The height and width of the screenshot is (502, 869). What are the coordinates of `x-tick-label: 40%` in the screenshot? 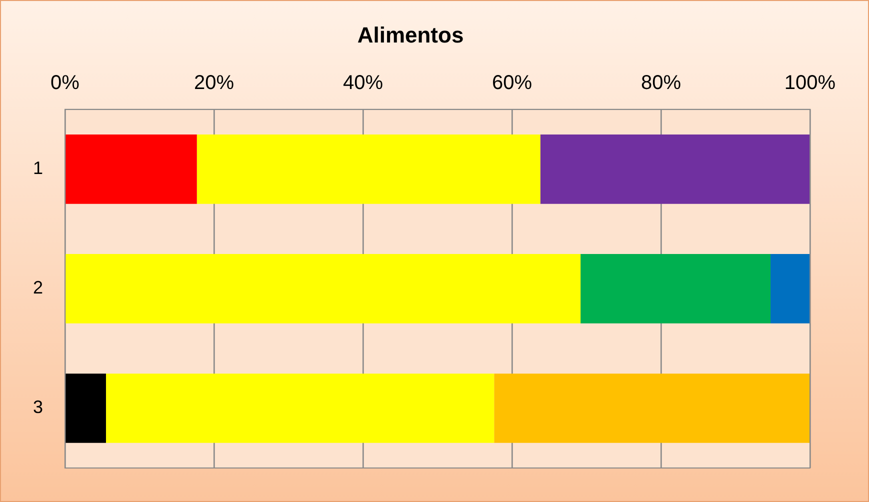 It's located at (363, 83).